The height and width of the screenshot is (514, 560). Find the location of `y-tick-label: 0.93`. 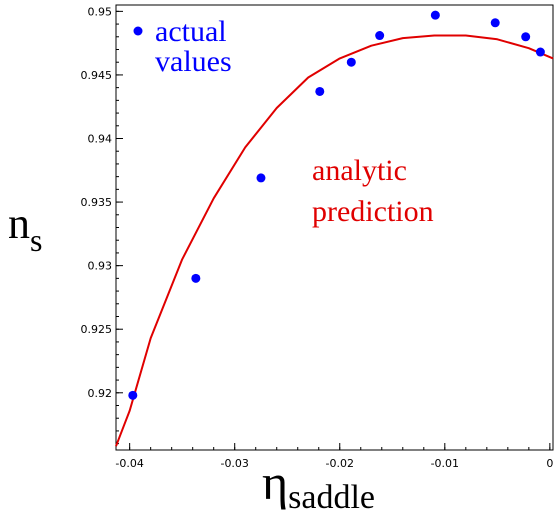

y-tick-label: 0.93 is located at coordinates (100, 266).